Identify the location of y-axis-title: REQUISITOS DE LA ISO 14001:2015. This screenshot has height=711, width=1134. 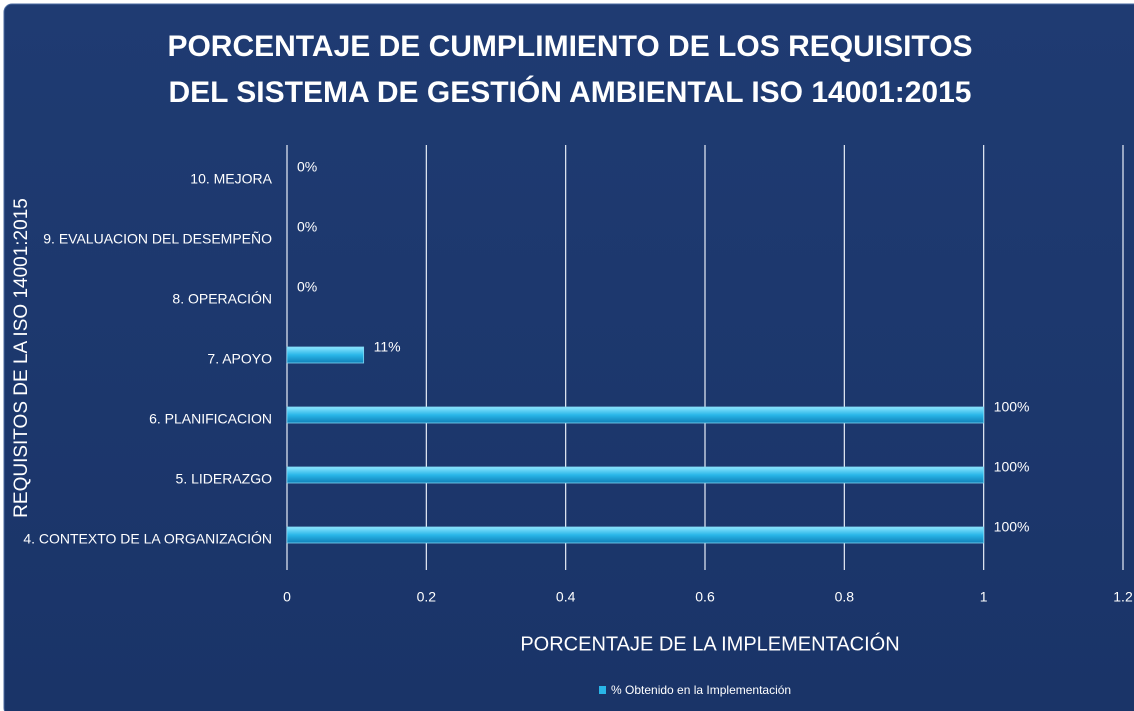
(21, 358).